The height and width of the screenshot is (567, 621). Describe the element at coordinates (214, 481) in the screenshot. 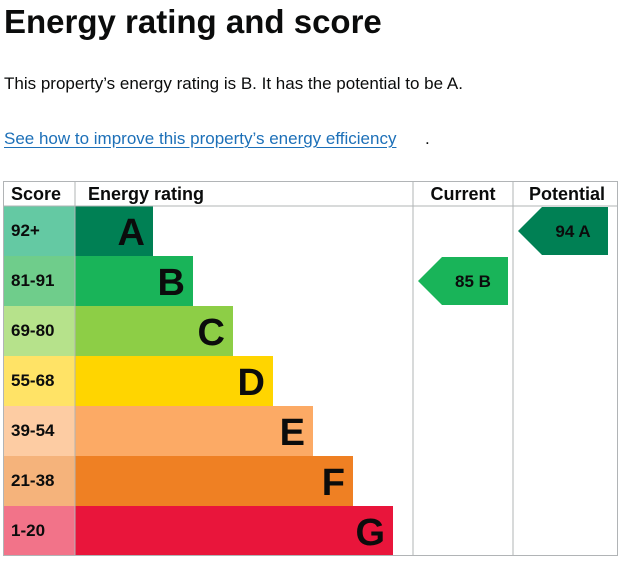

I see `rating-bar-f` at that location.